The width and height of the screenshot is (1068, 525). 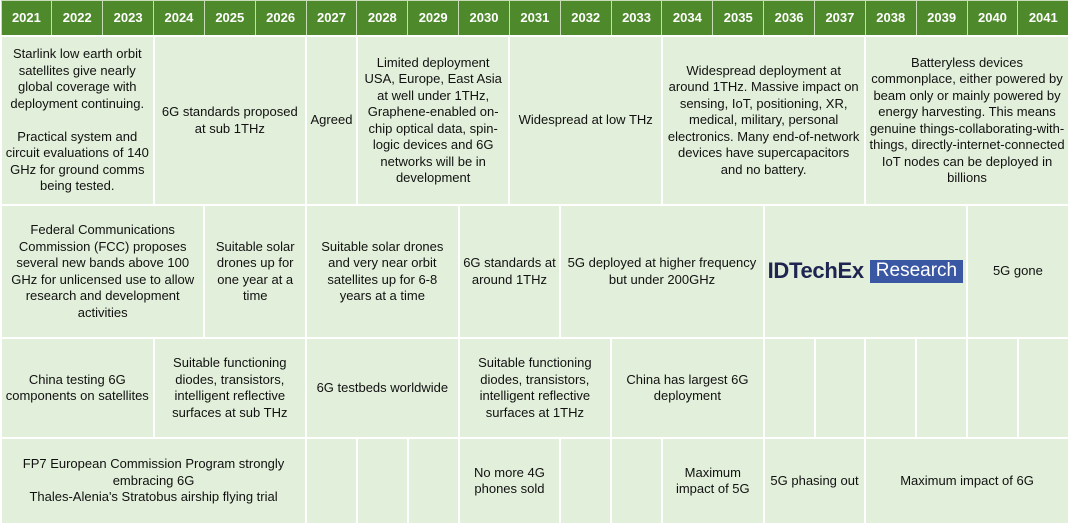 I want to click on year-label: 2037, so click(x=840, y=18).